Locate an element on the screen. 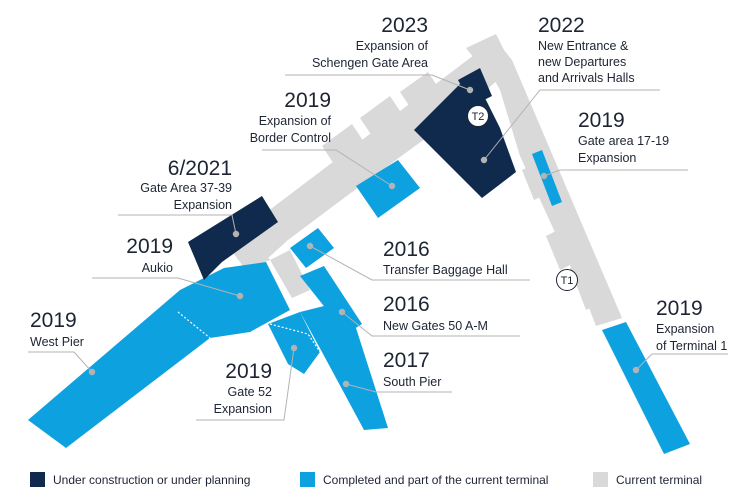 The image size is (754, 500). annotation-text-aukio-1: Aukio is located at coordinates (157, 268).